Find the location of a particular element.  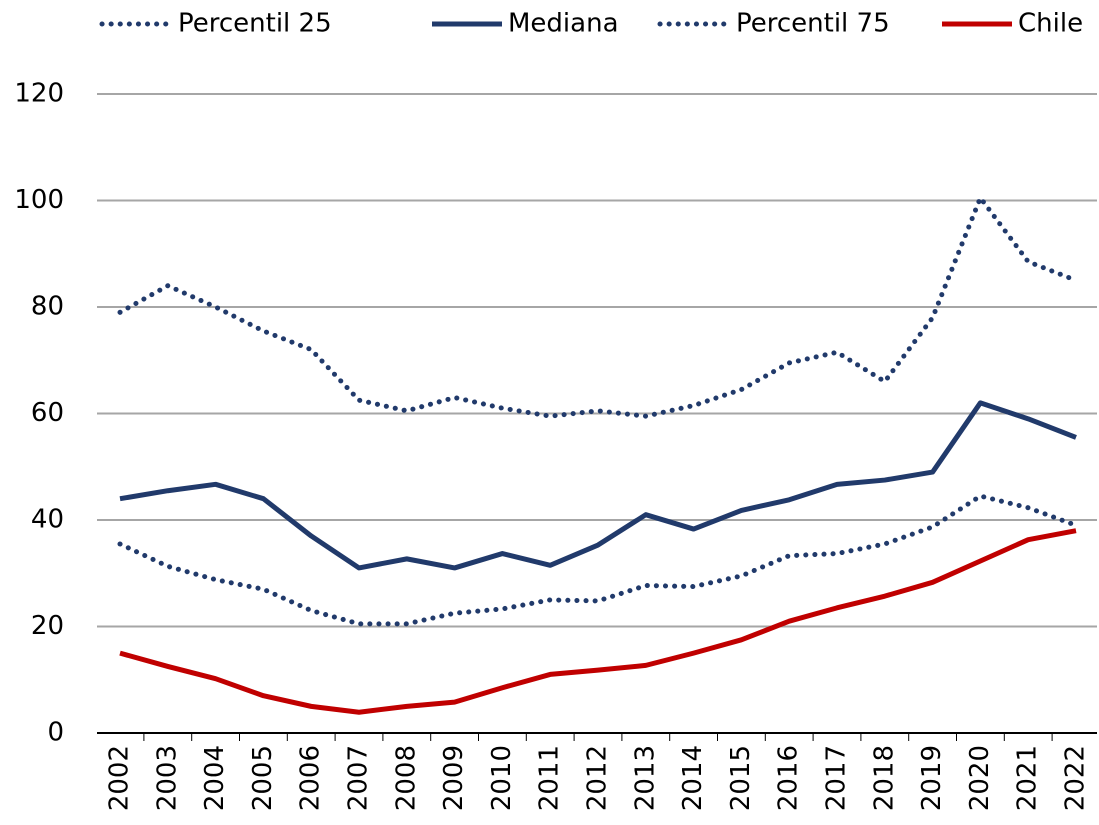

x-tick-label: 2006 is located at coordinates (311, 778).